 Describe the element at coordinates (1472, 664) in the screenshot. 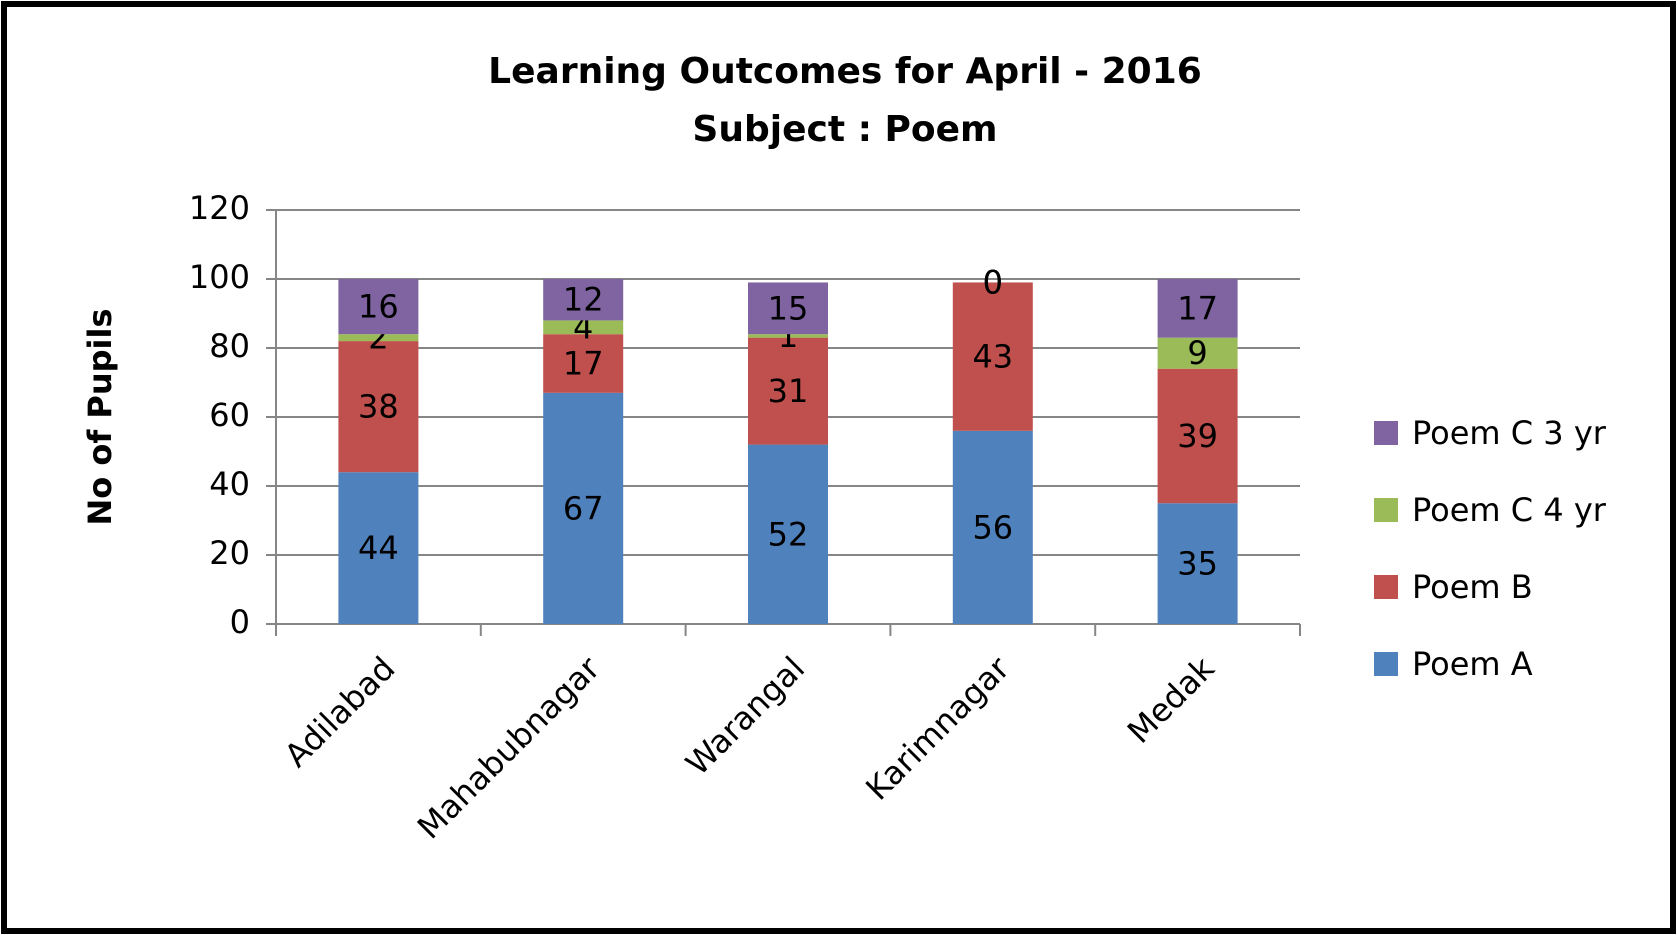

I see `legend-label: Poem A` at that location.